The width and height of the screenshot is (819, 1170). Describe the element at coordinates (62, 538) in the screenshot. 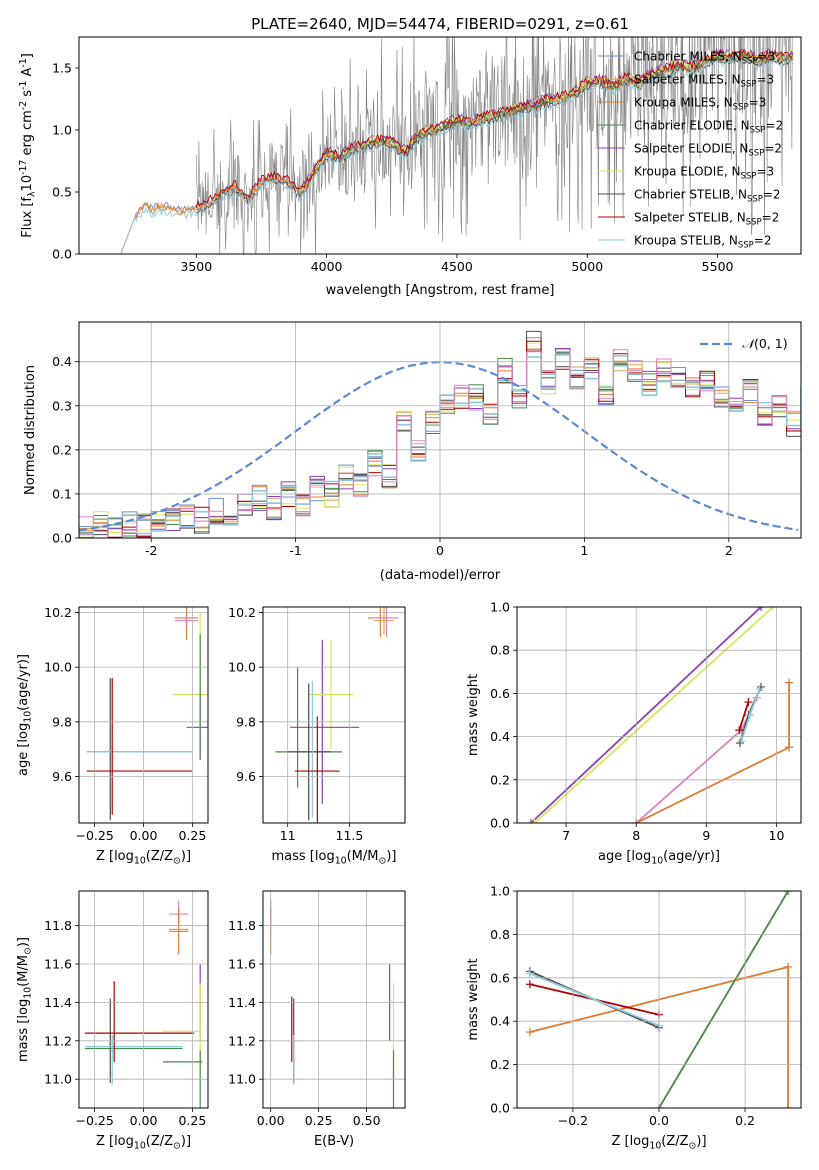

I see `hist-ytick-label: 0.0` at that location.